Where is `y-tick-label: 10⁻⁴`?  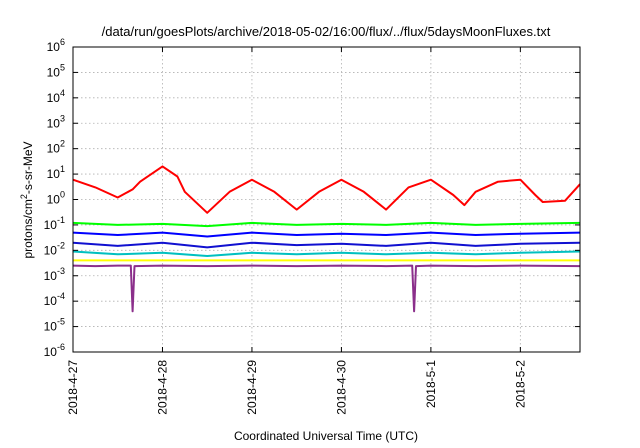 y-tick-label: 10⁻⁴ is located at coordinates (54, 299).